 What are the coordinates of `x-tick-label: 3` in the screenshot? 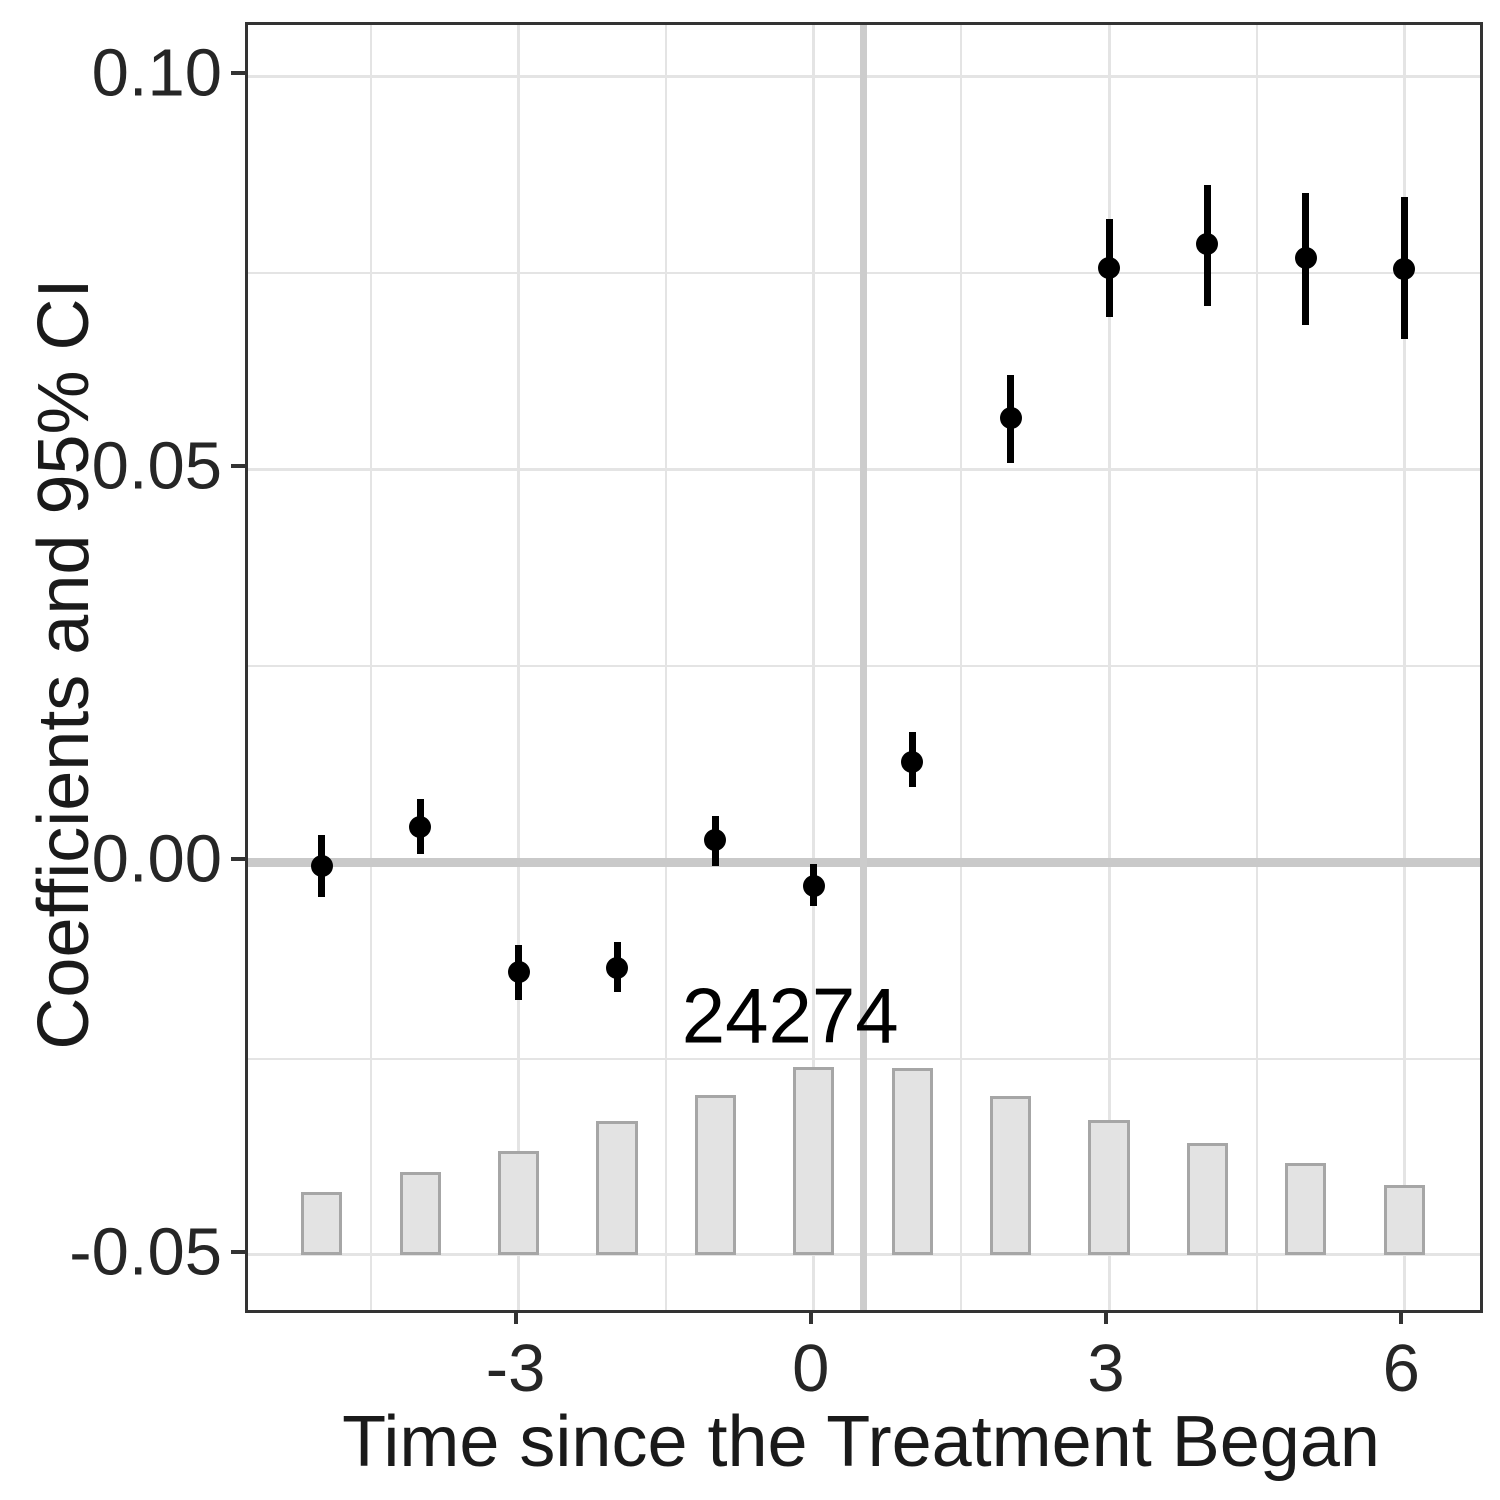 It's located at (1106, 1368).